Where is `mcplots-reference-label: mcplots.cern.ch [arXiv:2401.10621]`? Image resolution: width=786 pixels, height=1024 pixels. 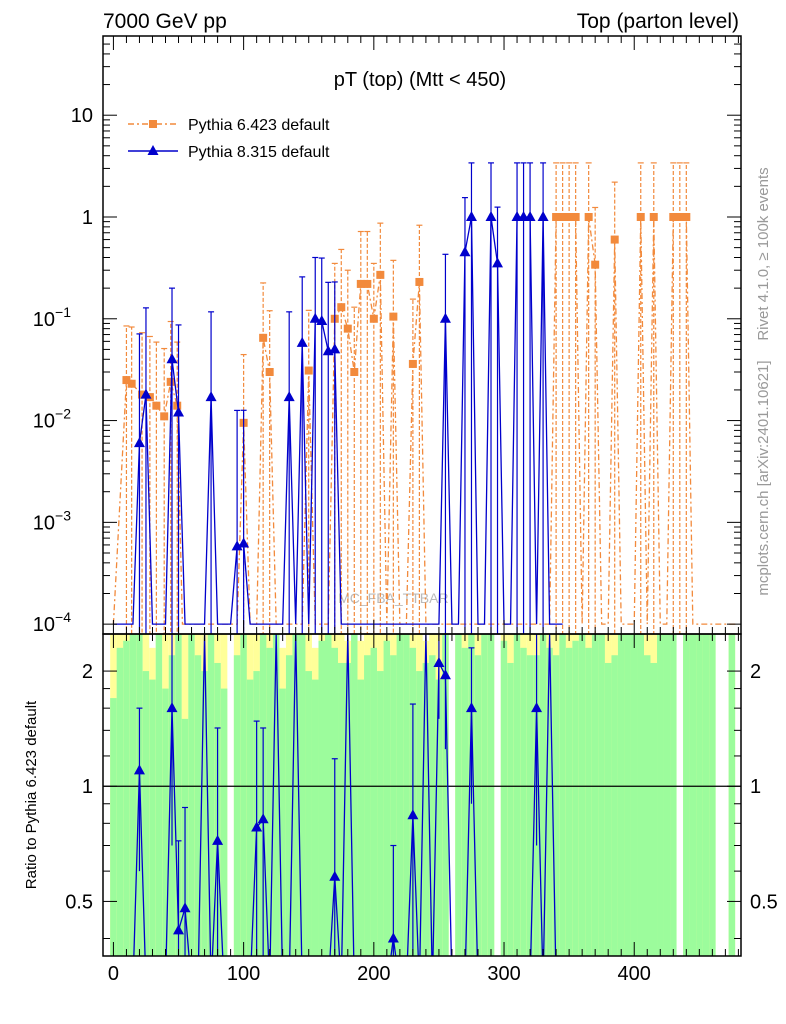 mcplots-reference-label: mcplots.cern.ch [arXiv:2401.10621] is located at coordinates (763, 477).